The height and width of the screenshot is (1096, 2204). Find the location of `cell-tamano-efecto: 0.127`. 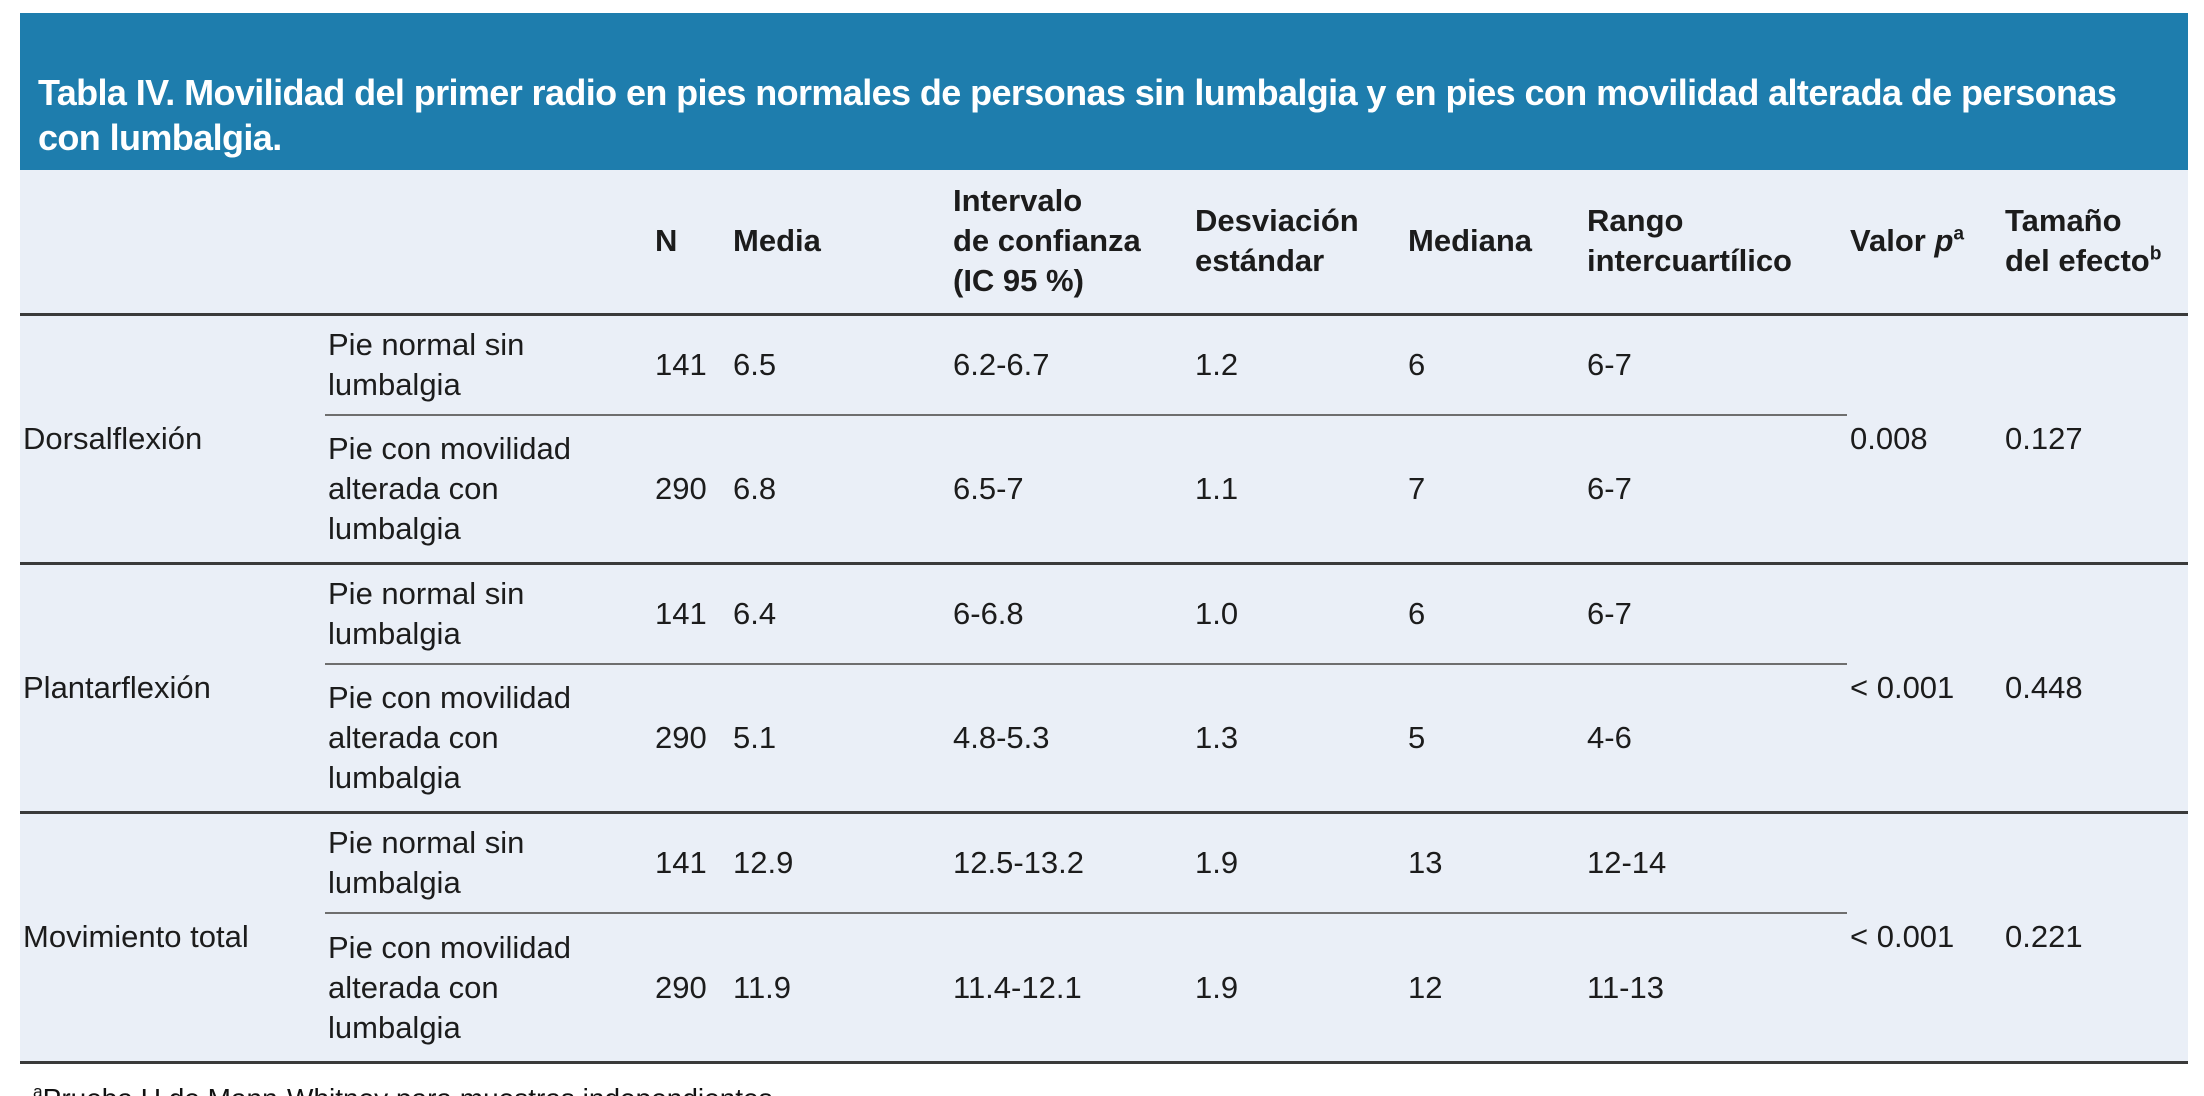

cell-tamano-efecto: 0.127 is located at coordinates (2095, 437).